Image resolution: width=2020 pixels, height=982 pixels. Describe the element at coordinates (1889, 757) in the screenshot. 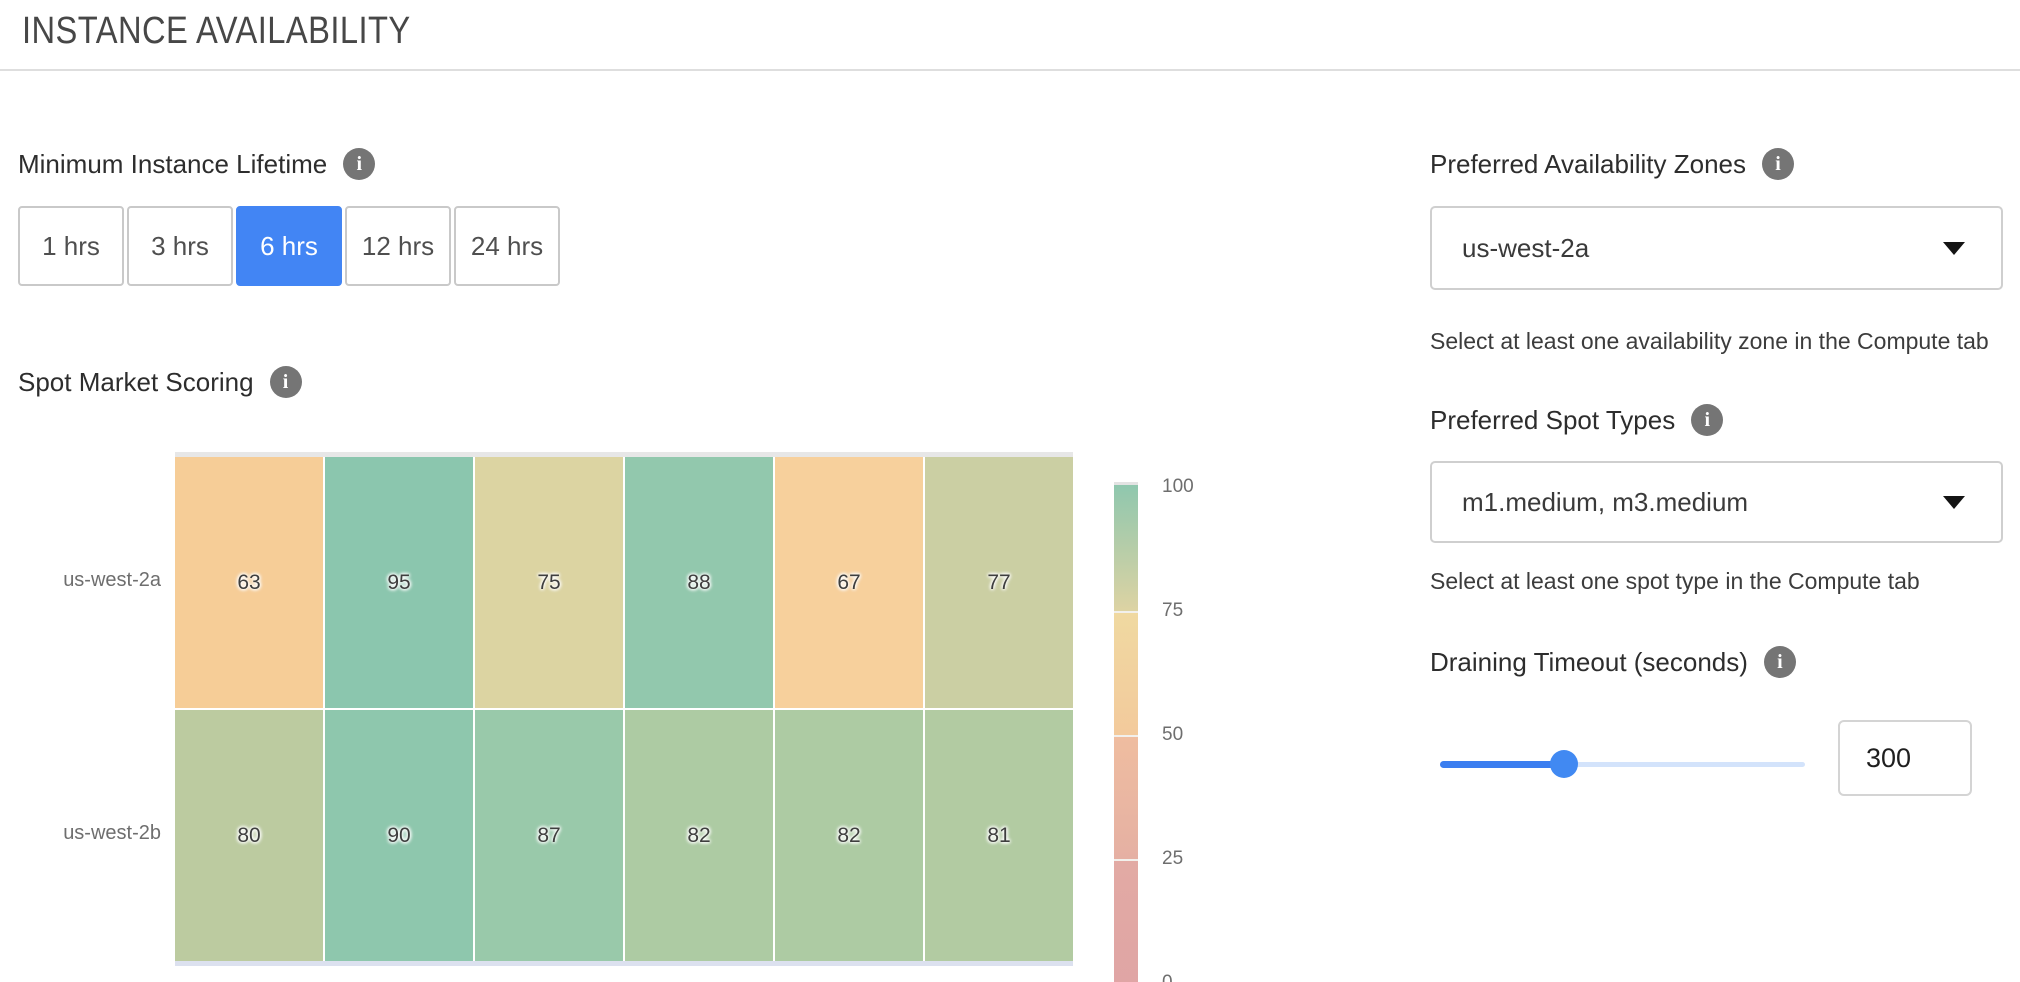

I see `draining-timeout-value: 300` at that location.